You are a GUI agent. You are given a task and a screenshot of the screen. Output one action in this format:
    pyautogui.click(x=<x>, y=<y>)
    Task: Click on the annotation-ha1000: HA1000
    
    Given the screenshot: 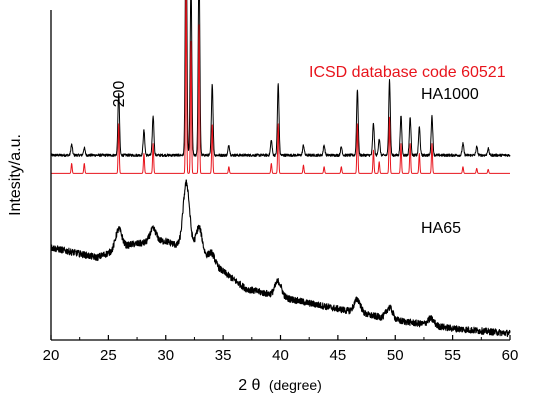 What is the action you would take?
    pyautogui.click(x=450, y=94)
    